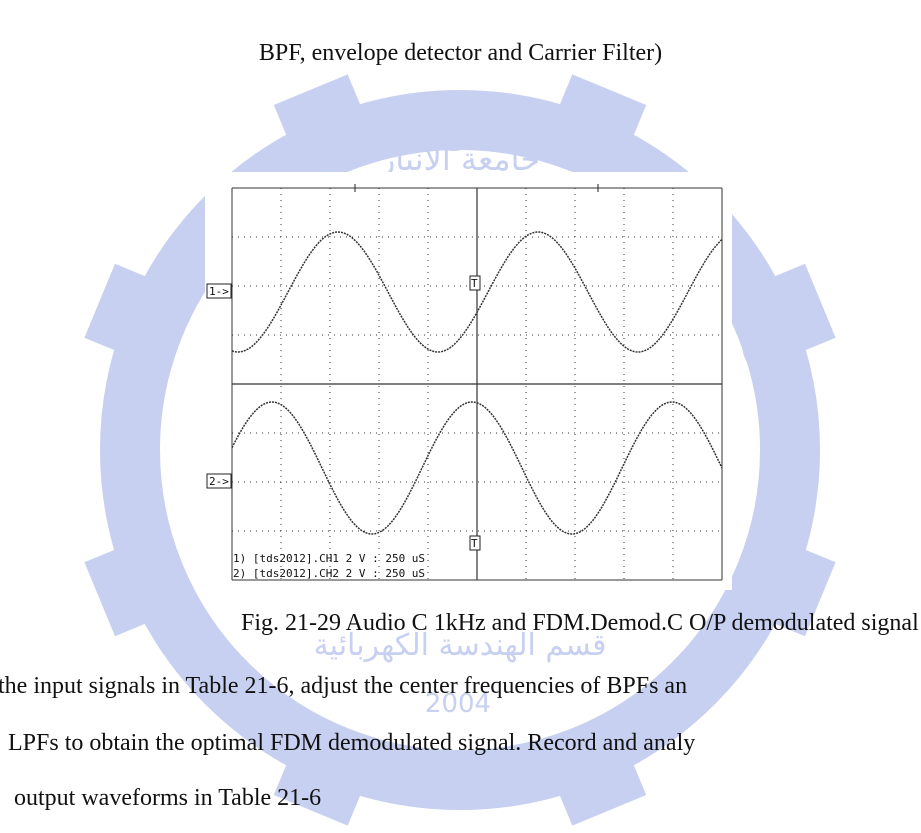 The width and height of the screenshot is (921, 833). I want to click on year: 2004, so click(458, 704).